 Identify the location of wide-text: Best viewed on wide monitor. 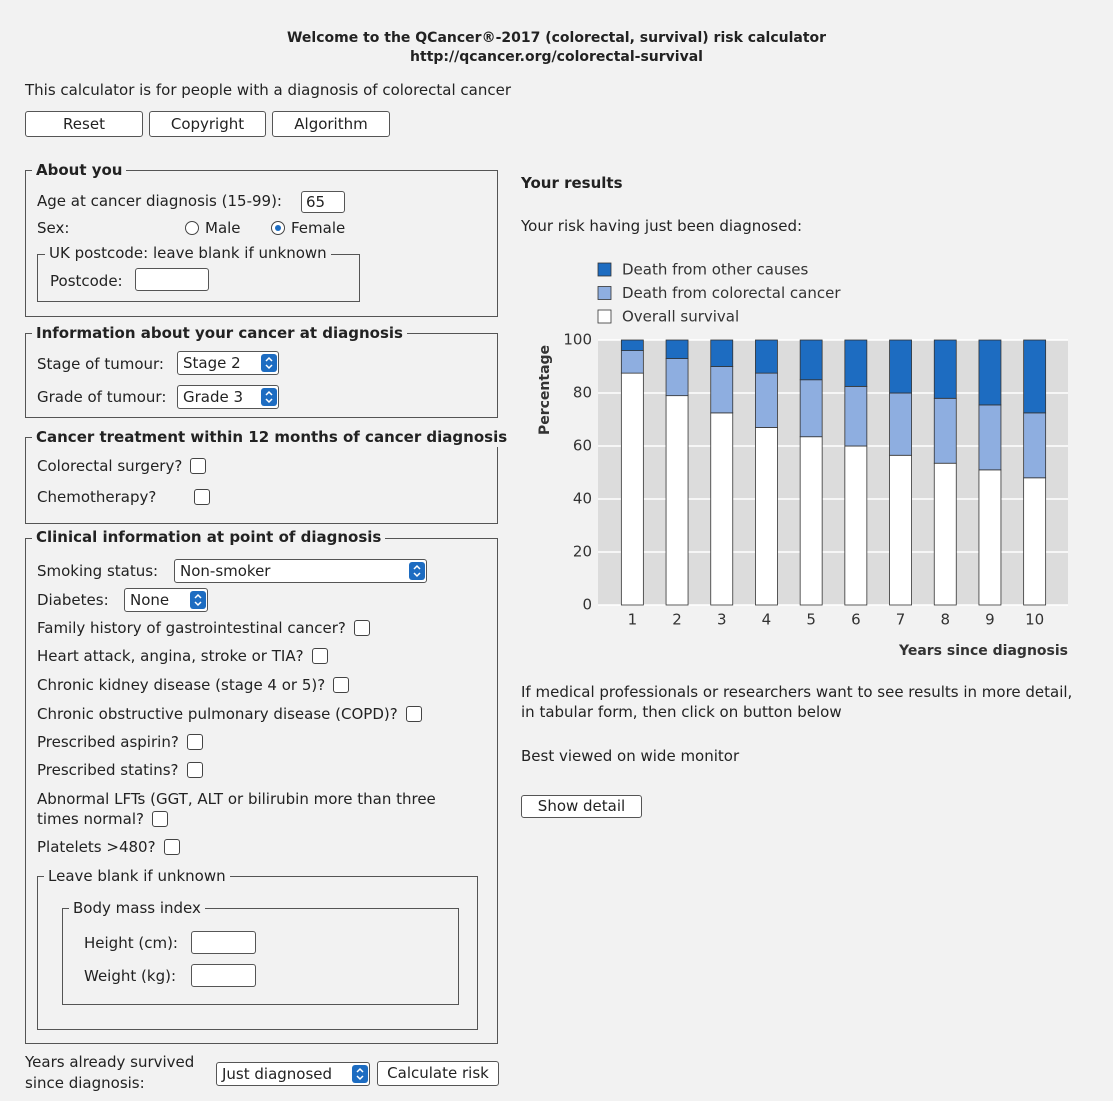
(630, 756).